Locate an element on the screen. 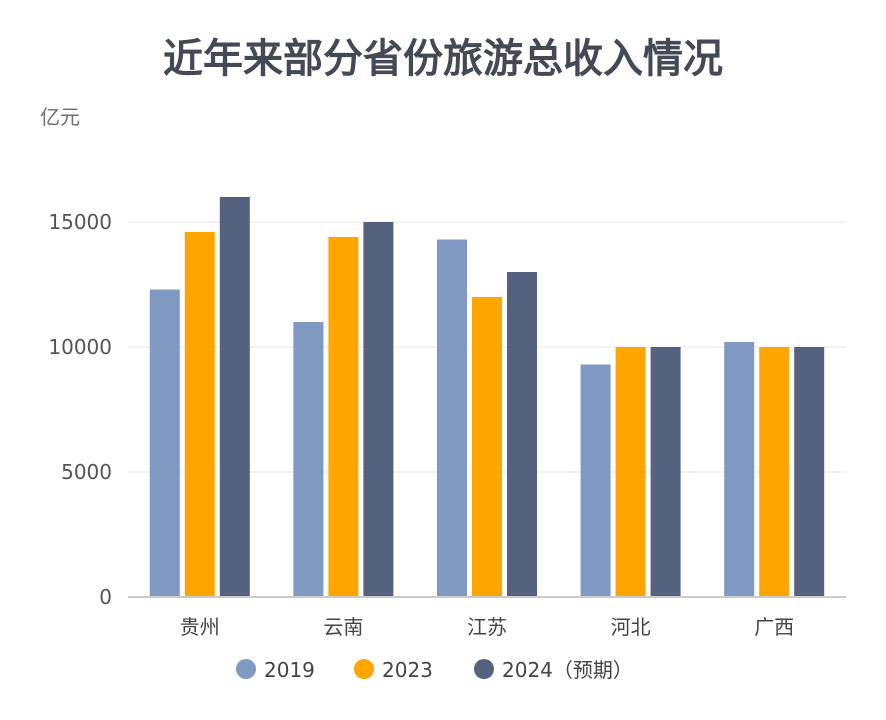  legend: 2019 2023 2024（预期） is located at coordinates (434, 670).